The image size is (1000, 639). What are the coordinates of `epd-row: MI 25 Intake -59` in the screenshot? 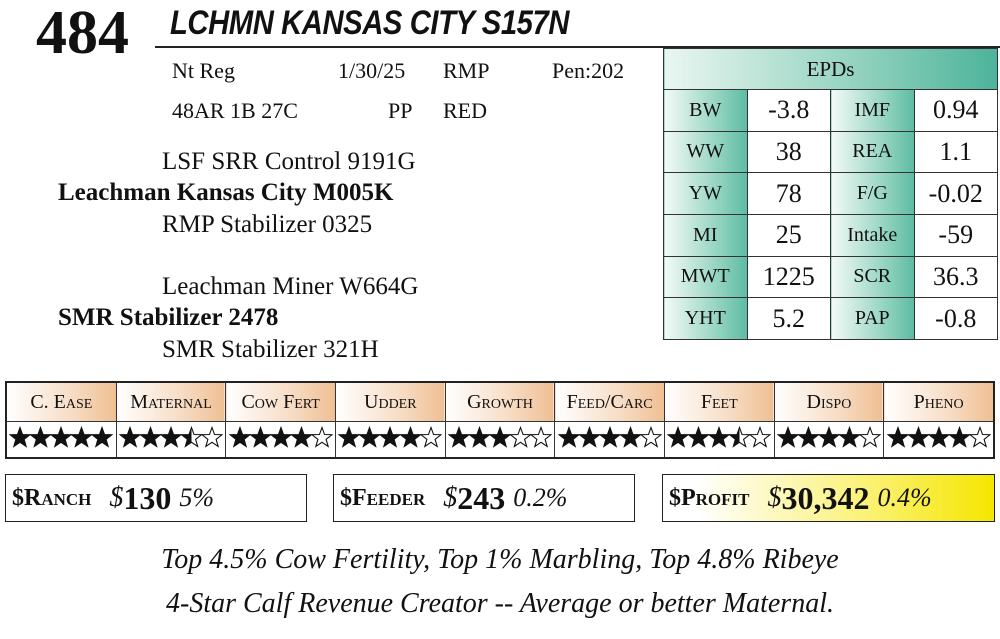 It's located at (830, 235).